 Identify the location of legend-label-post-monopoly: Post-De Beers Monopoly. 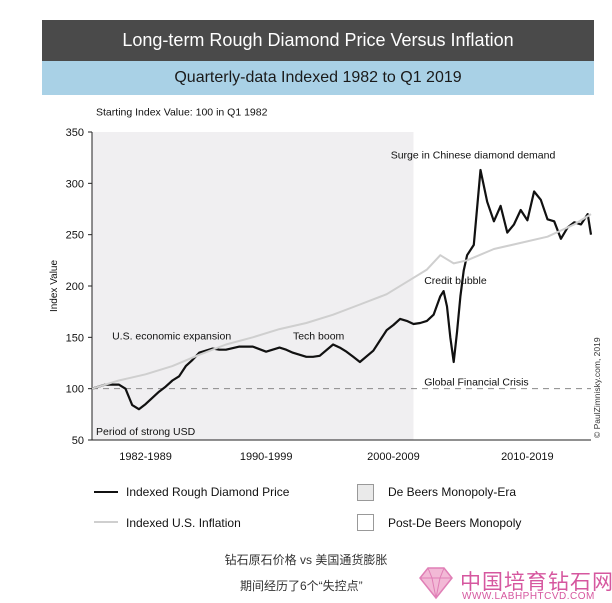
(455, 523).